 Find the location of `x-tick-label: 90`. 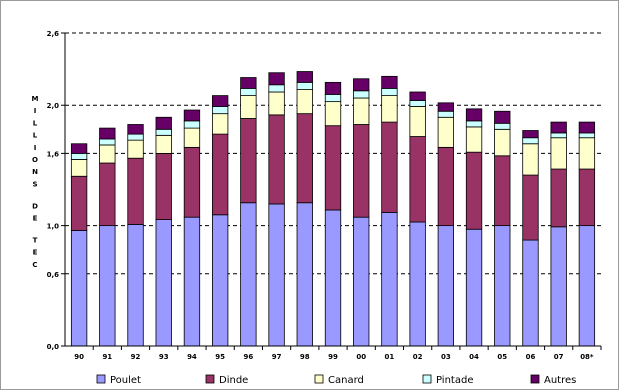

x-tick-label: 90 is located at coordinates (79, 357).